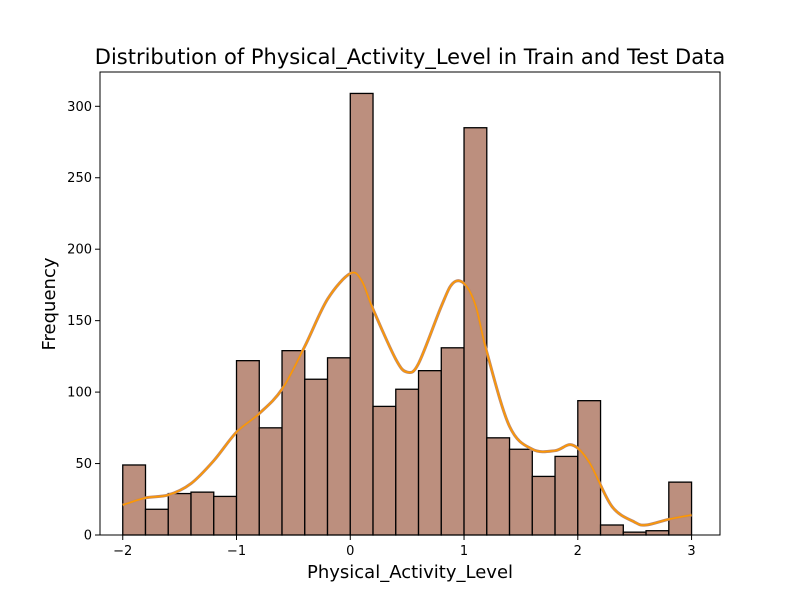 The height and width of the screenshot is (600, 800). Describe the element at coordinates (236, 551) in the screenshot. I see `x-tick-label: −1` at that location.